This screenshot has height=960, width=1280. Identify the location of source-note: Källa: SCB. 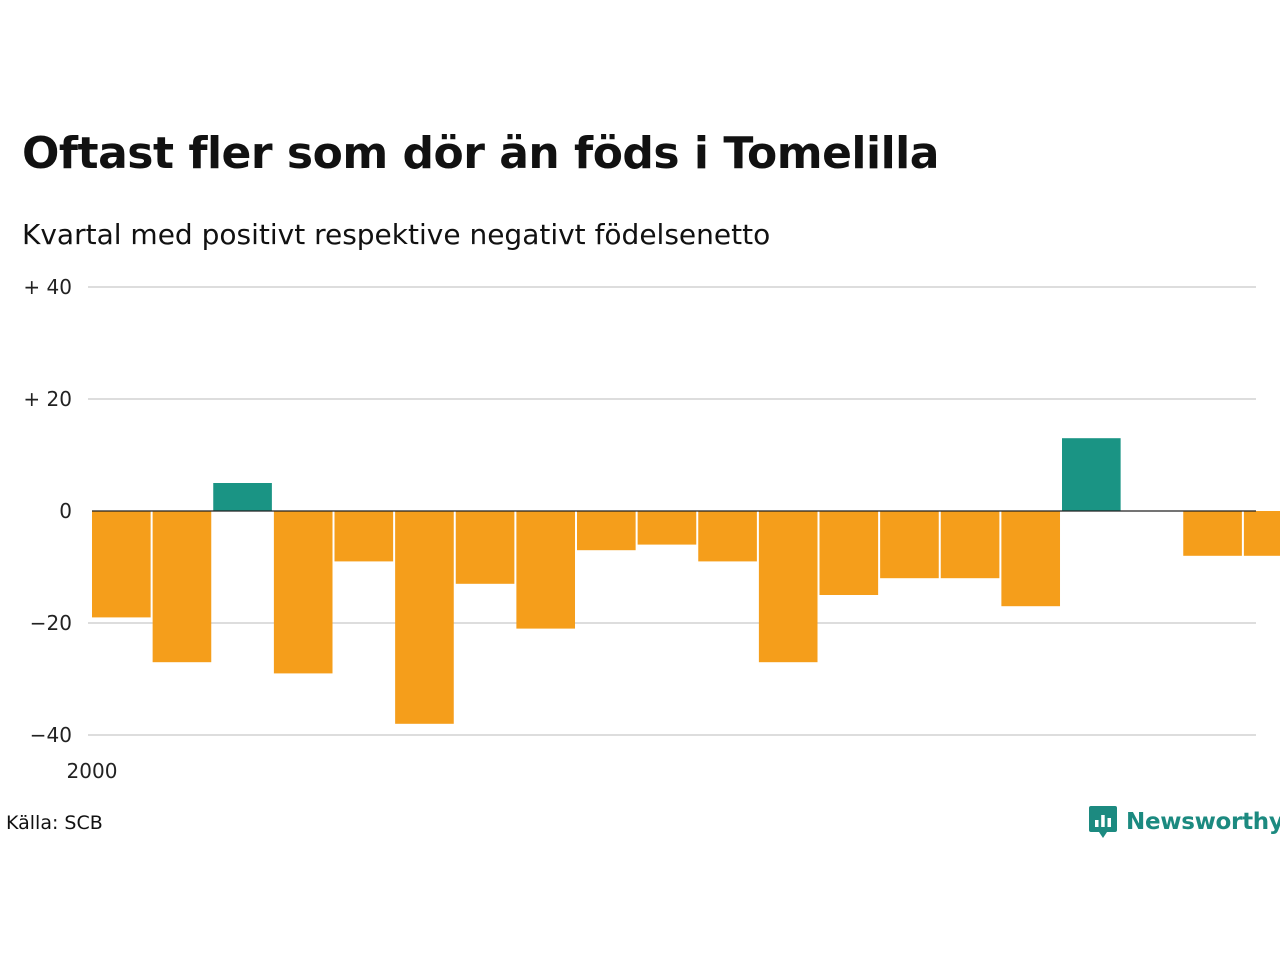
(54, 823).